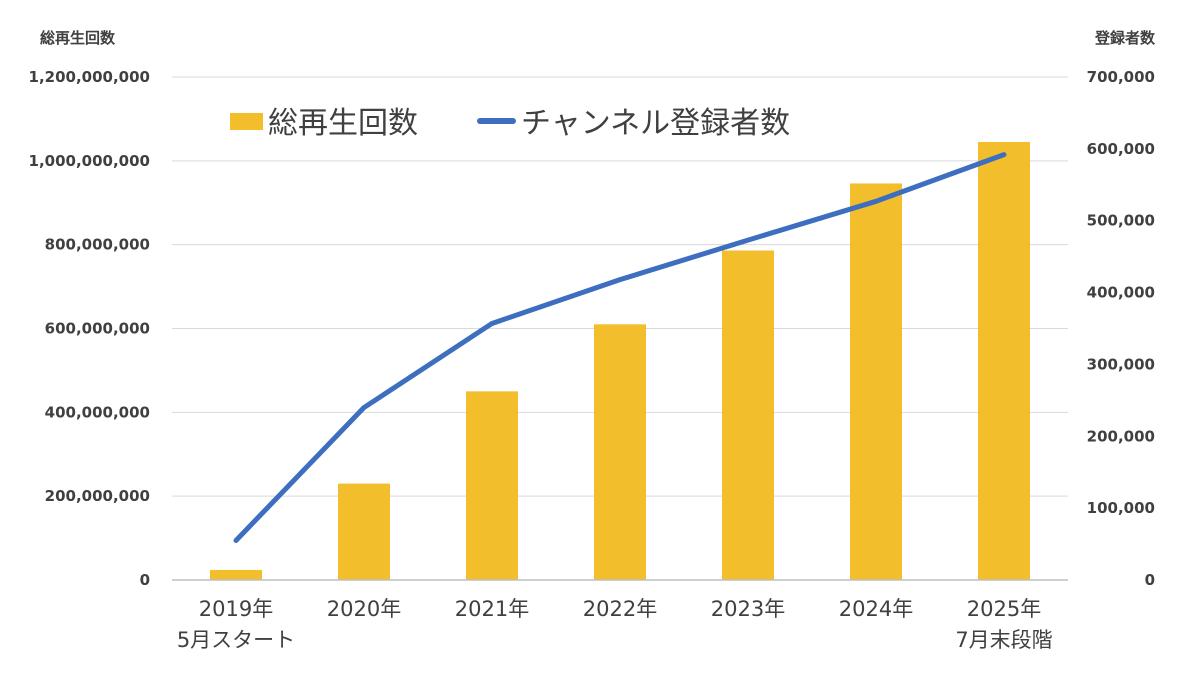 The image size is (1200, 680). I want to click on right-tick-label: 600,000, so click(1121, 149).